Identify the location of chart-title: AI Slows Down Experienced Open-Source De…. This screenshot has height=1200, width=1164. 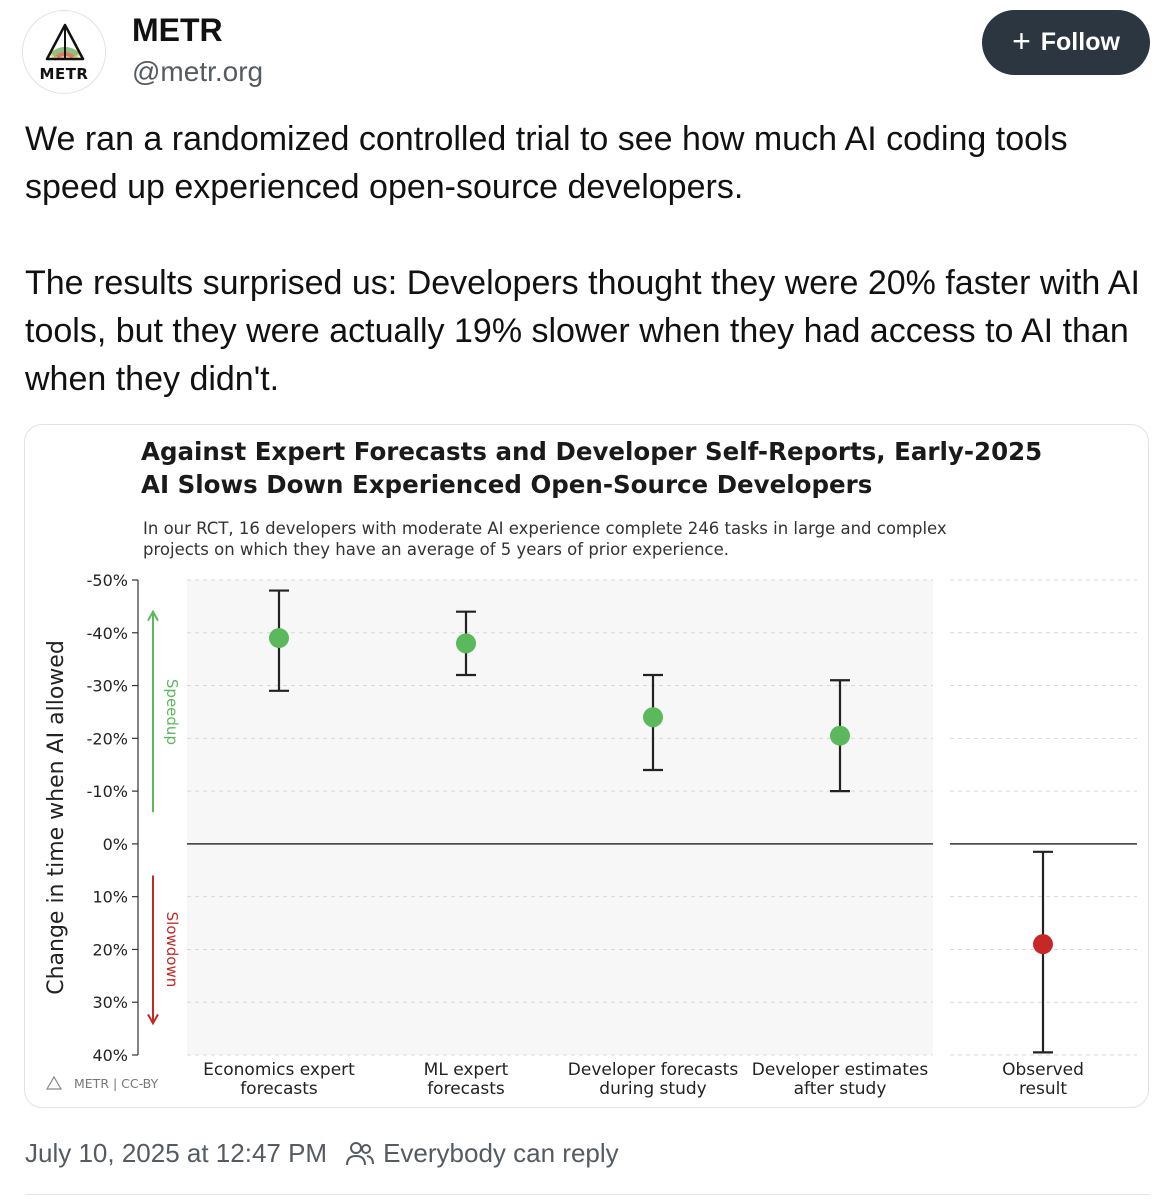
(506, 484).